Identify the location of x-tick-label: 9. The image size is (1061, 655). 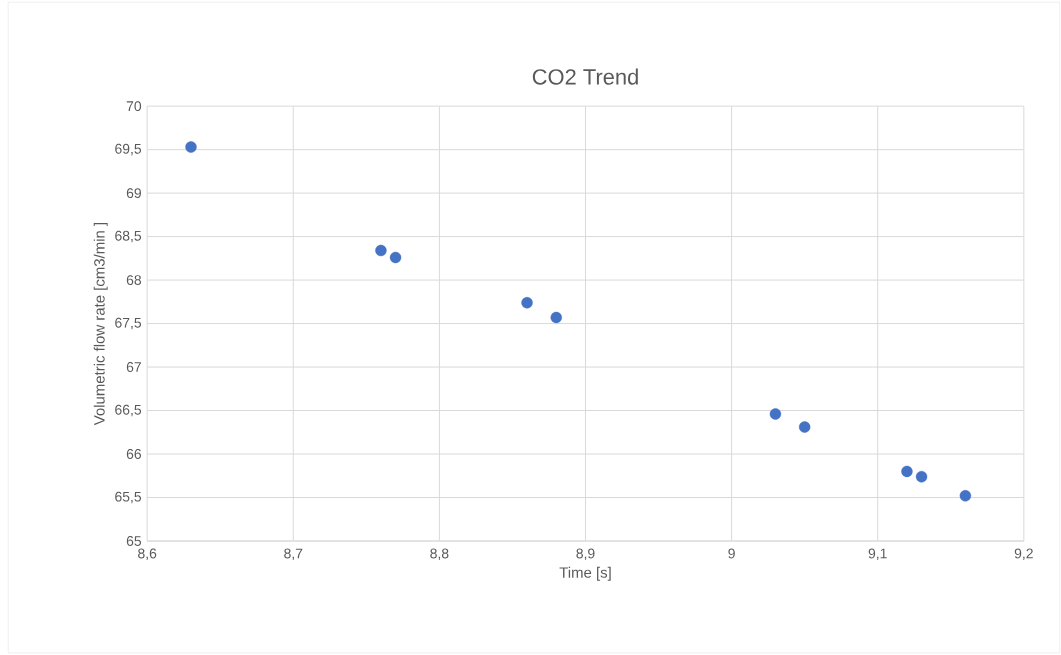
(731, 553).